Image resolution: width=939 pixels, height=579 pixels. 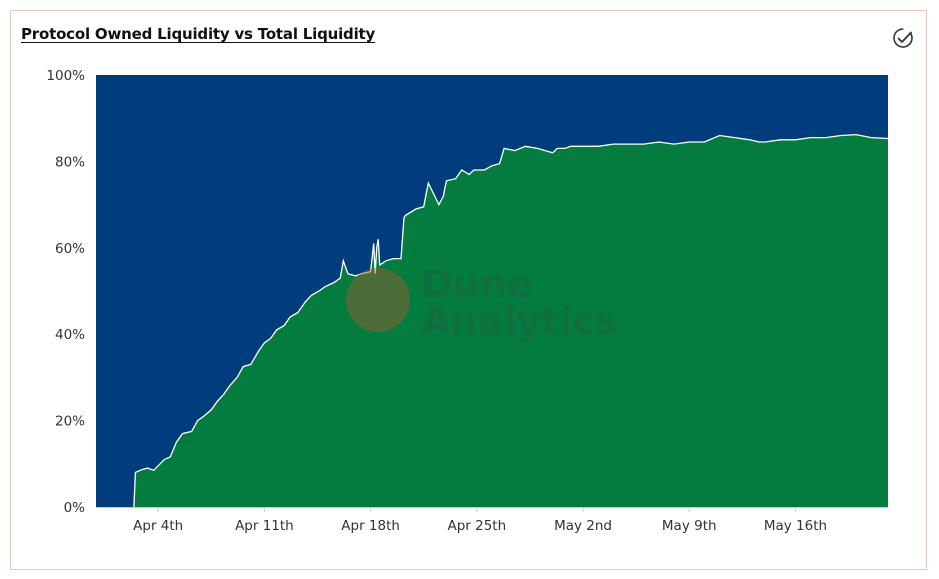 What do you see at coordinates (70, 162) in the screenshot?
I see `y-tick-label: 80%` at bounding box center [70, 162].